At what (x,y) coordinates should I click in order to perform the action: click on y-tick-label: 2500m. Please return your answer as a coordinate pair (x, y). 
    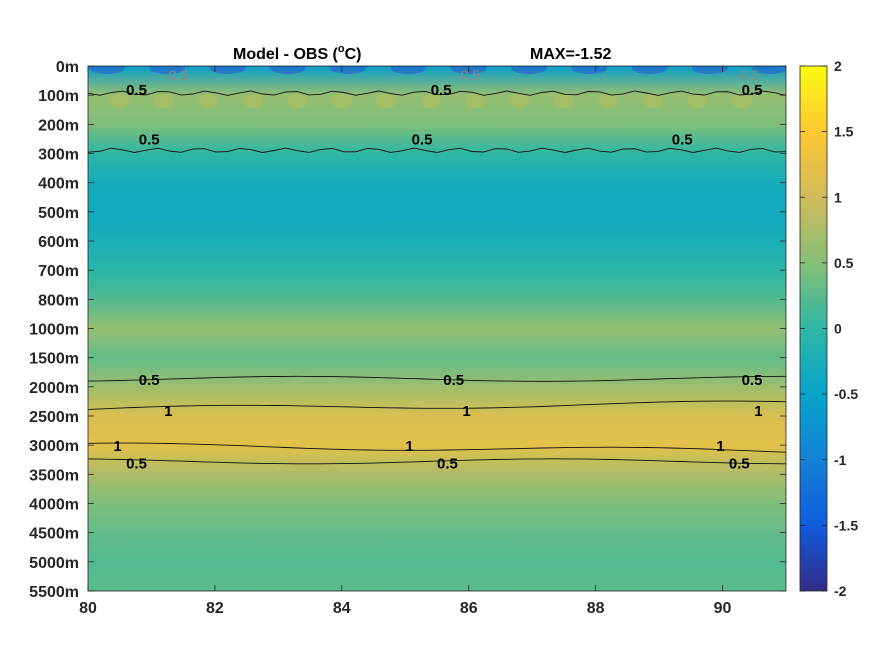
    Looking at the image, I should click on (54, 417).